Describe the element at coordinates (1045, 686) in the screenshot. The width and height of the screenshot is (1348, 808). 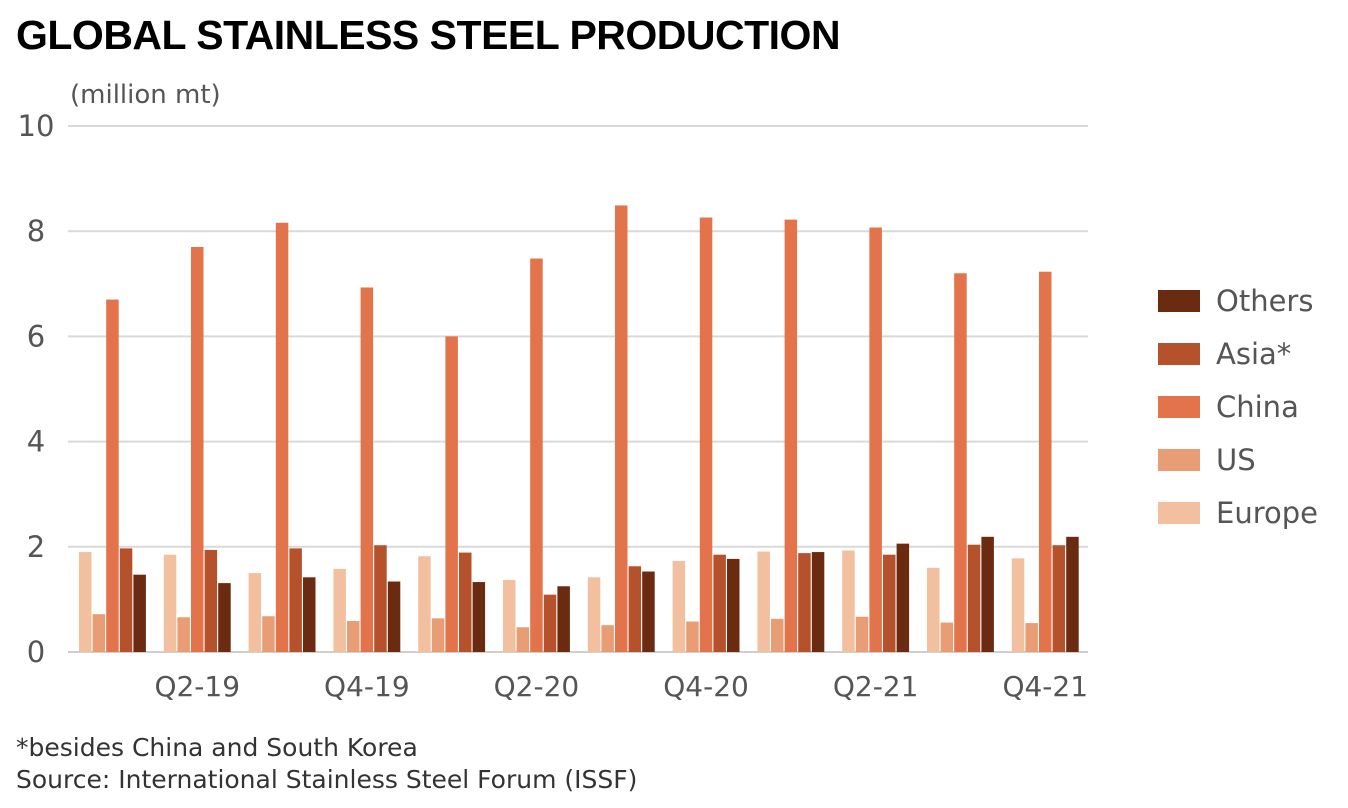
I see `x-tick-label: Q4-21` at that location.